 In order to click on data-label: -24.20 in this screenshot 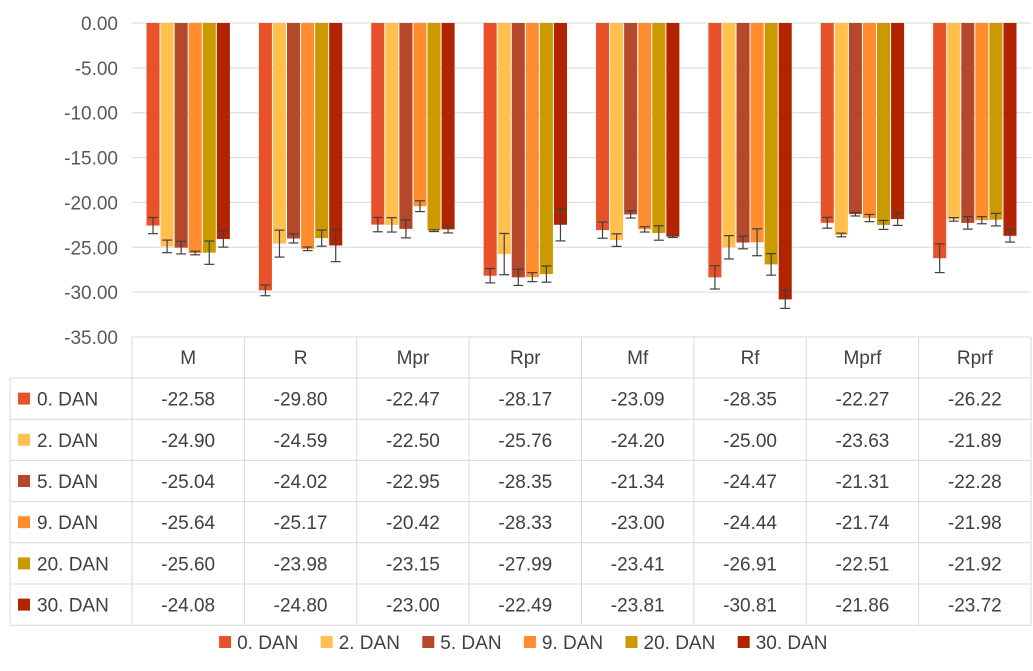, I will do `click(638, 441)`.